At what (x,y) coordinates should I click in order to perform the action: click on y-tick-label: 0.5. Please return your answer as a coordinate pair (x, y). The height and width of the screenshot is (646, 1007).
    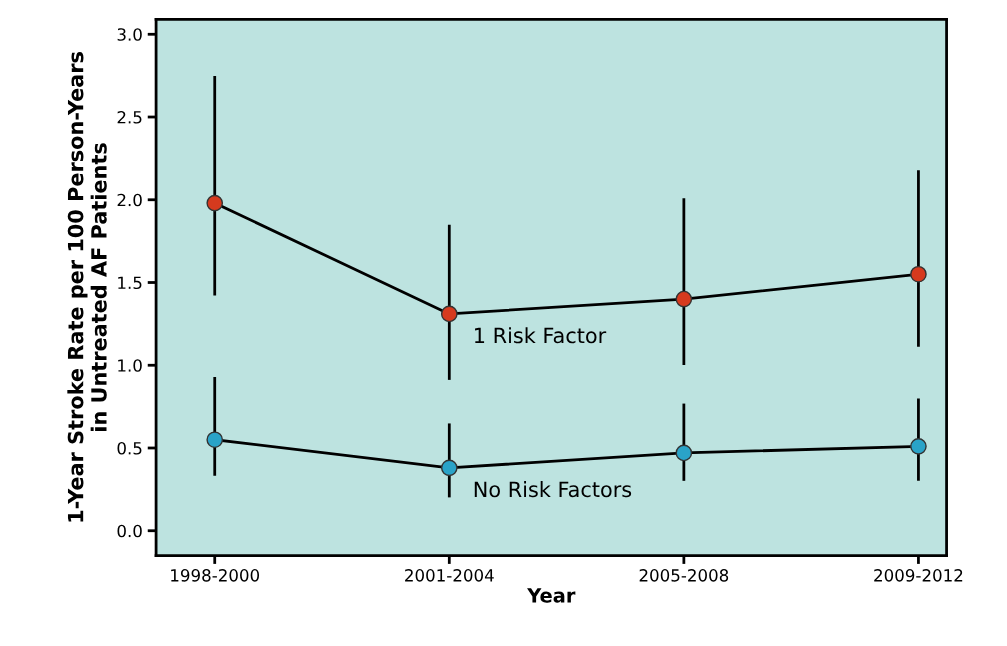
    Looking at the image, I should click on (129, 448).